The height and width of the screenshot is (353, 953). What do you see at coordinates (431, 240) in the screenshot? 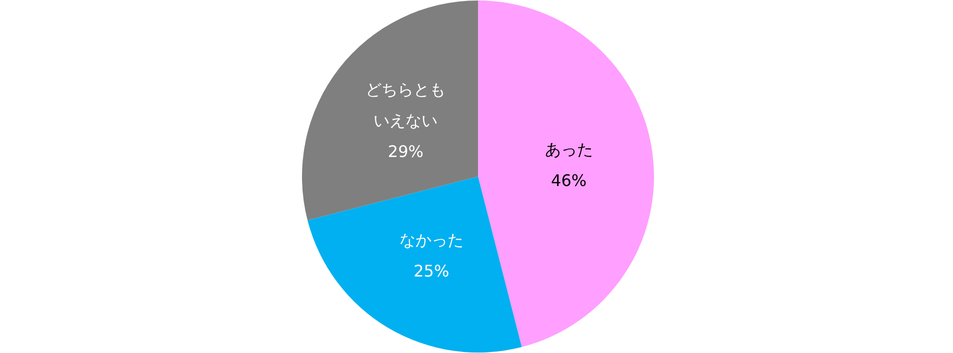
I see `slice-label: なかった` at bounding box center [431, 240].